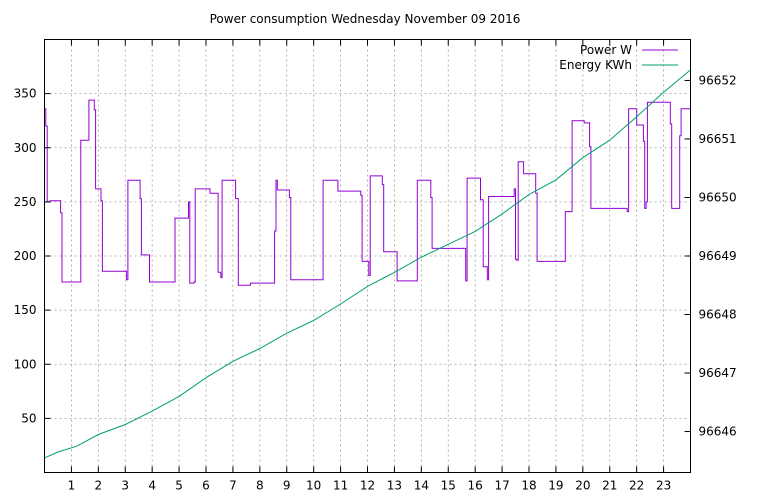  I want to click on x-tick-label: 14, so click(421, 486).